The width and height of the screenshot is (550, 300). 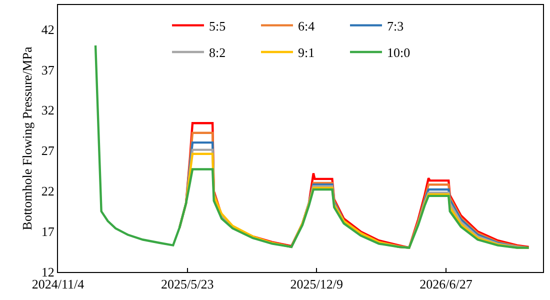 What do you see at coordinates (217, 52) in the screenshot?
I see `legend-label: 8:2` at bounding box center [217, 52].